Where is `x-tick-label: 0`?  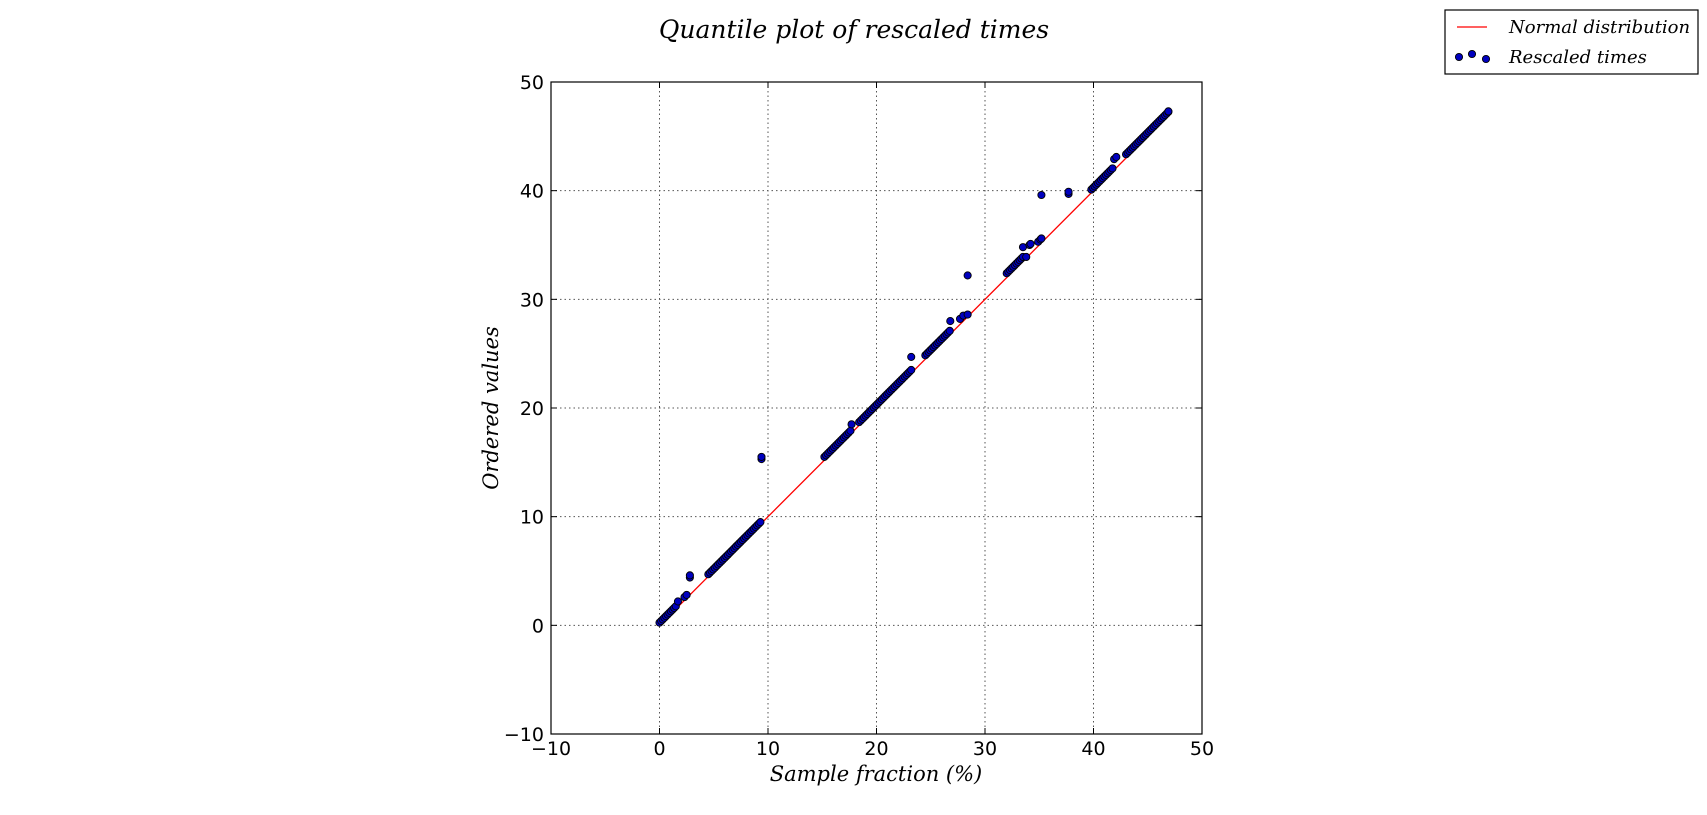
x-tick-label: 0 is located at coordinates (659, 749).